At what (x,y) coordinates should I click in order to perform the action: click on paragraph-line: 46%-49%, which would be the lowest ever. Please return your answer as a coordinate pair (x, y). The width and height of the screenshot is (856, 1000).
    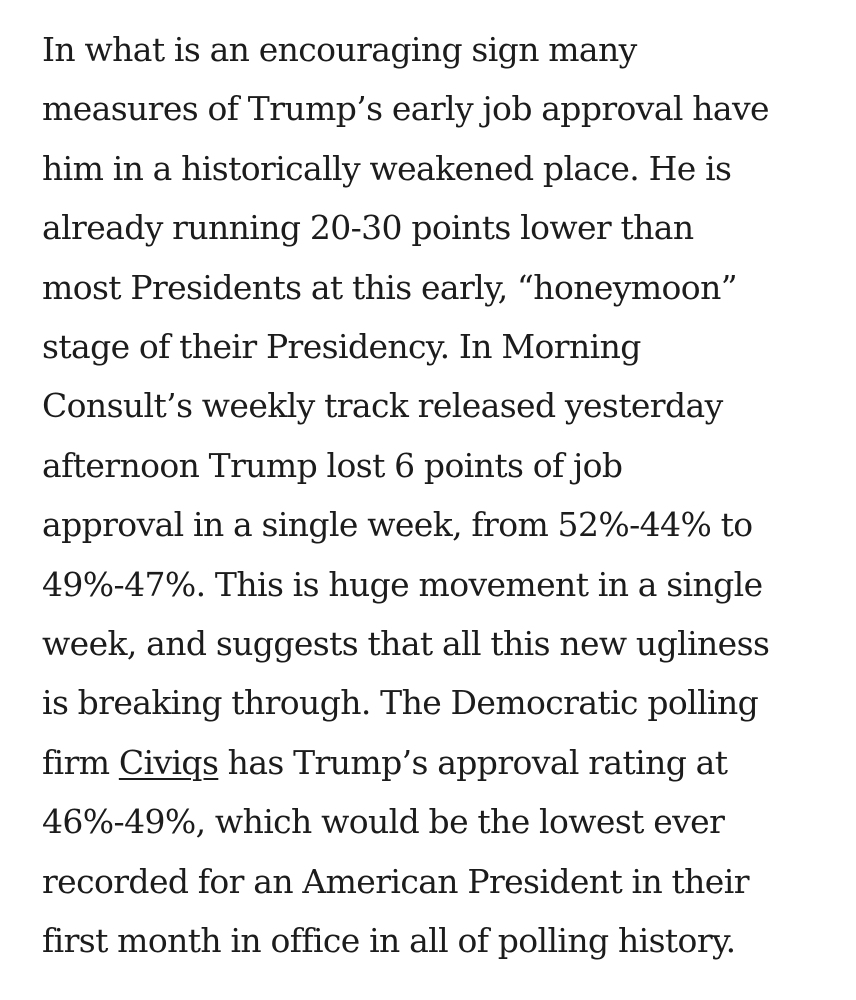
    Looking at the image, I should click on (383, 822).